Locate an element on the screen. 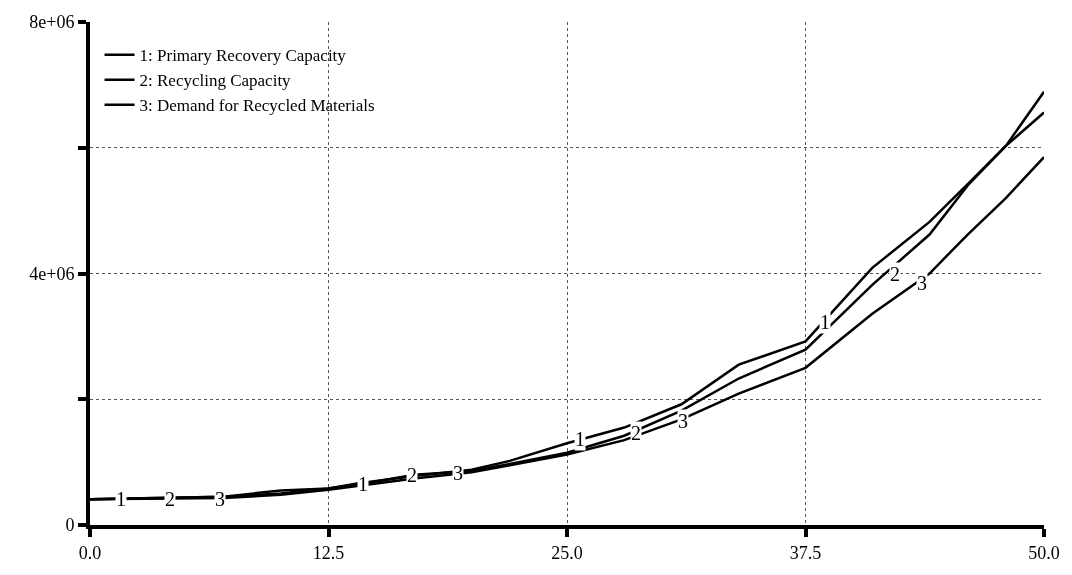 The height and width of the screenshot is (575, 1072). y-tick-label: 0 is located at coordinates (70, 525).